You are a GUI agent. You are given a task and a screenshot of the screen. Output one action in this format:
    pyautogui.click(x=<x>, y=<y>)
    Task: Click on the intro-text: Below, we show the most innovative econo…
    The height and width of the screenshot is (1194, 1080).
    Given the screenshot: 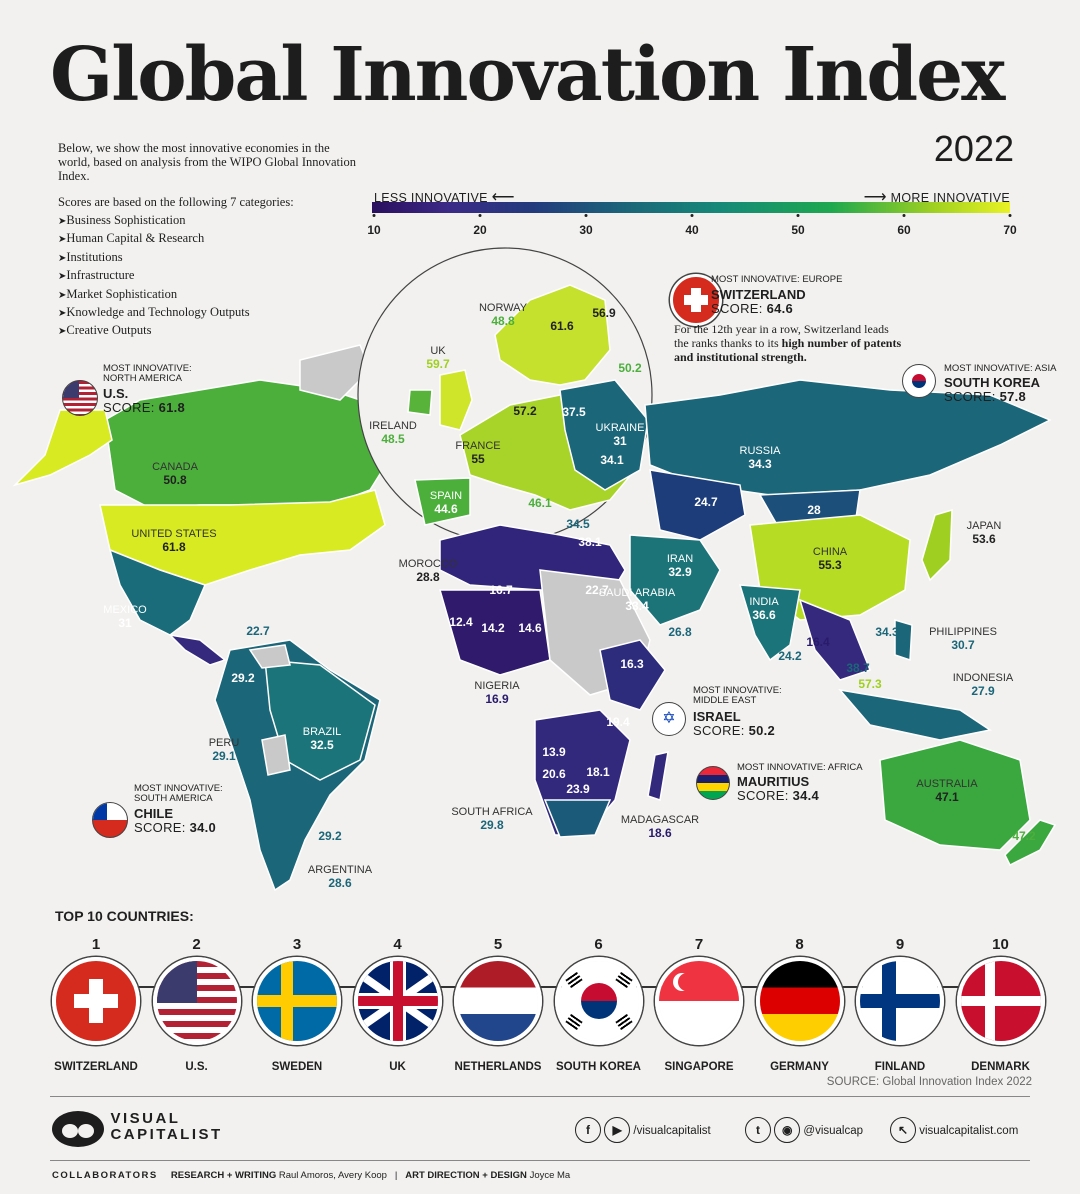 What is the action you would take?
    pyautogui.click(x=207, y=162)
    